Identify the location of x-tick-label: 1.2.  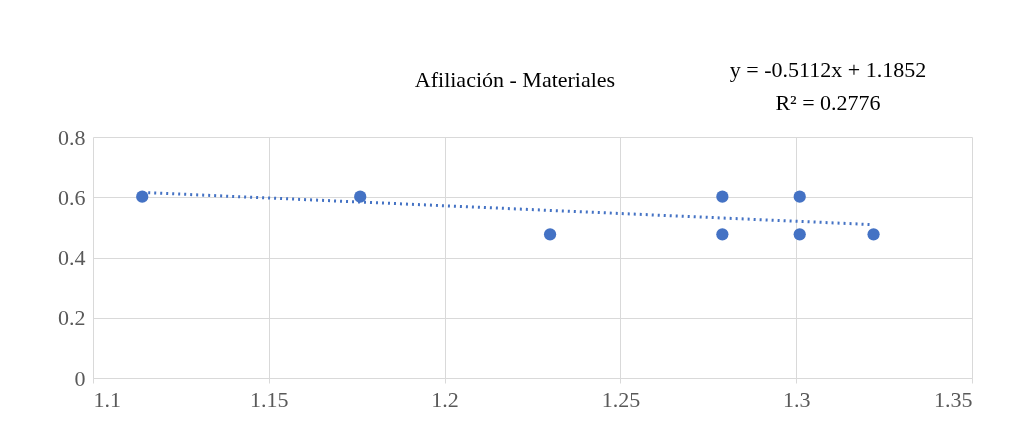
(445, 399).